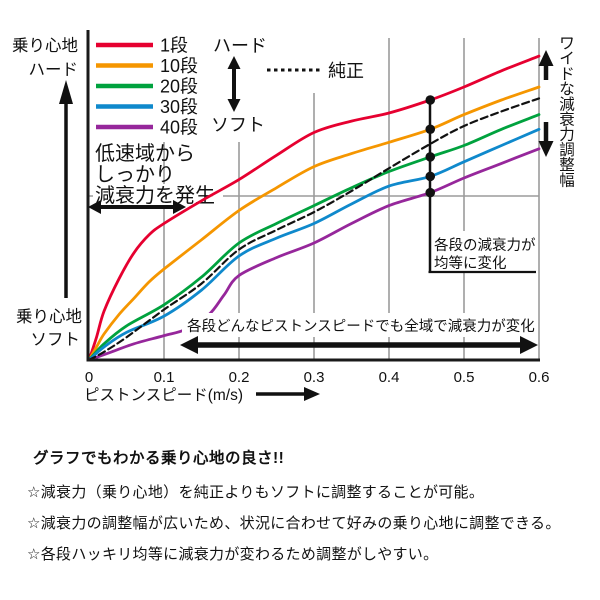 This screenshot has height=600, width=600. Describe the element at coordinates (567, 74) in the screenshot. I see `wide-range-label-char-2: ド` at that location.